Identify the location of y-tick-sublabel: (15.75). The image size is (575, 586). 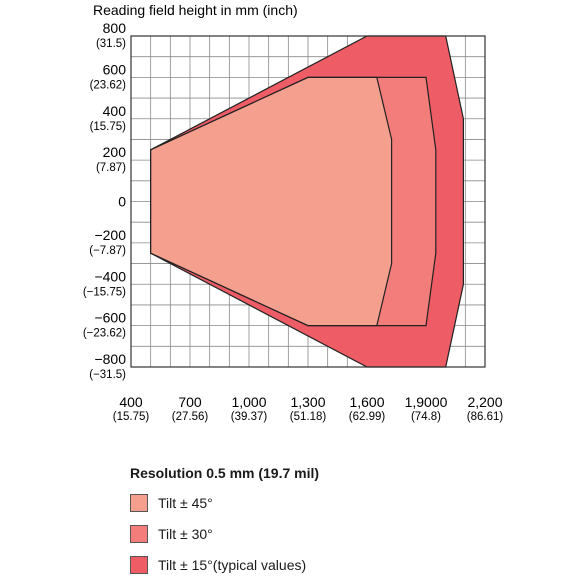
(108, 127).